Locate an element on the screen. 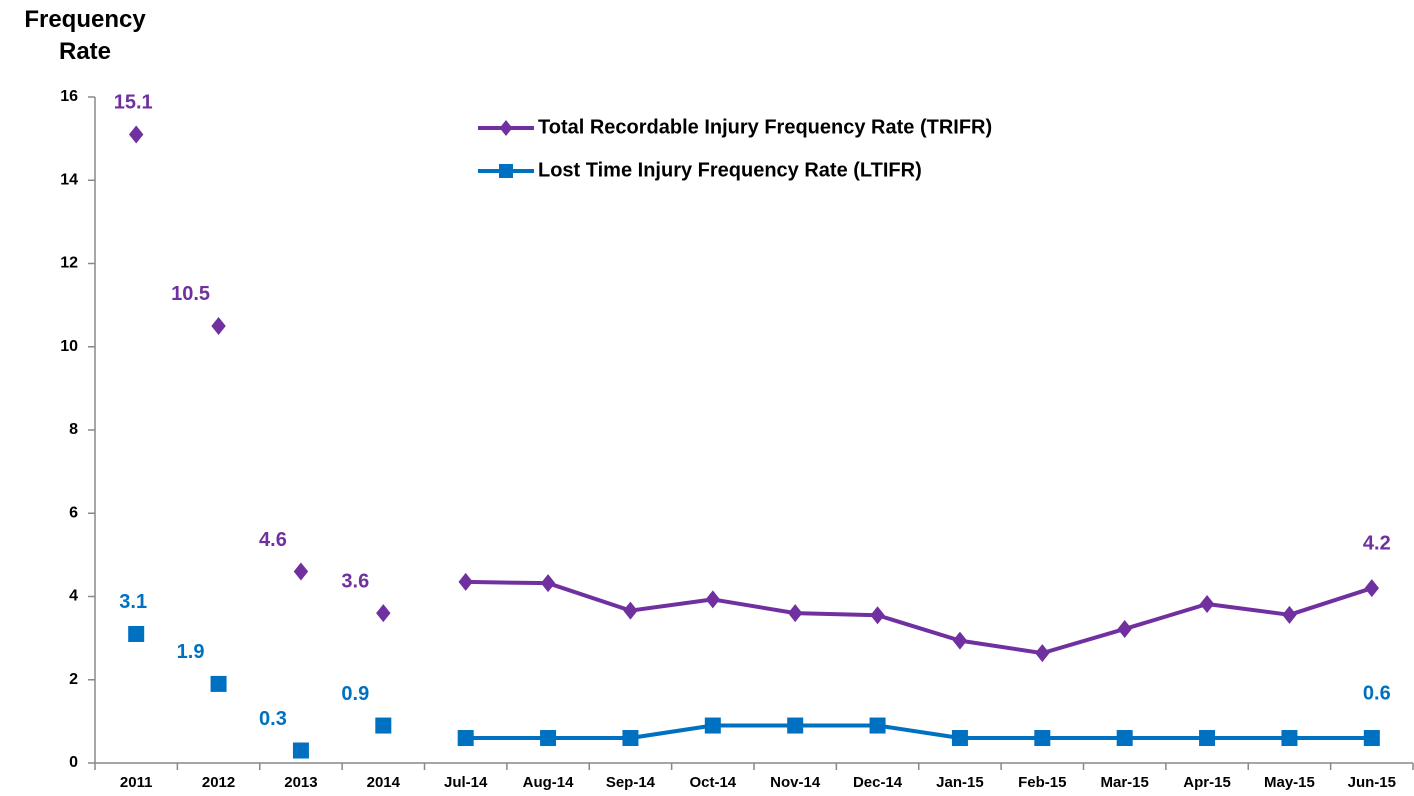 The width and height of the screenshot is (1414, 796). x-tick-label: Nov-14 is located at coordinates (795, 782).